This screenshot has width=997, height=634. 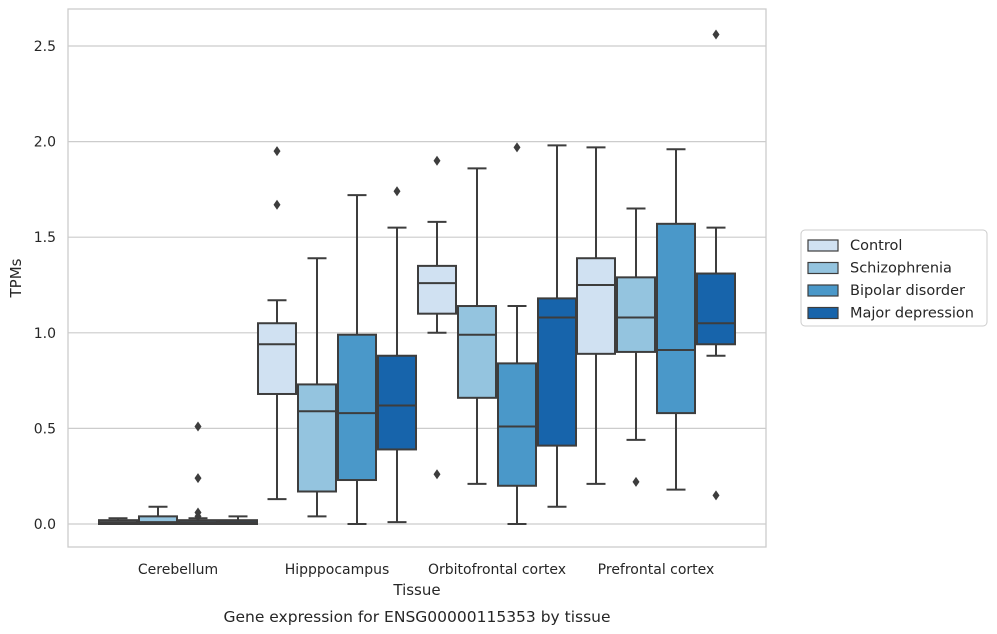 I want to click on legend-label: Major depression, so click(x=912, y=314).